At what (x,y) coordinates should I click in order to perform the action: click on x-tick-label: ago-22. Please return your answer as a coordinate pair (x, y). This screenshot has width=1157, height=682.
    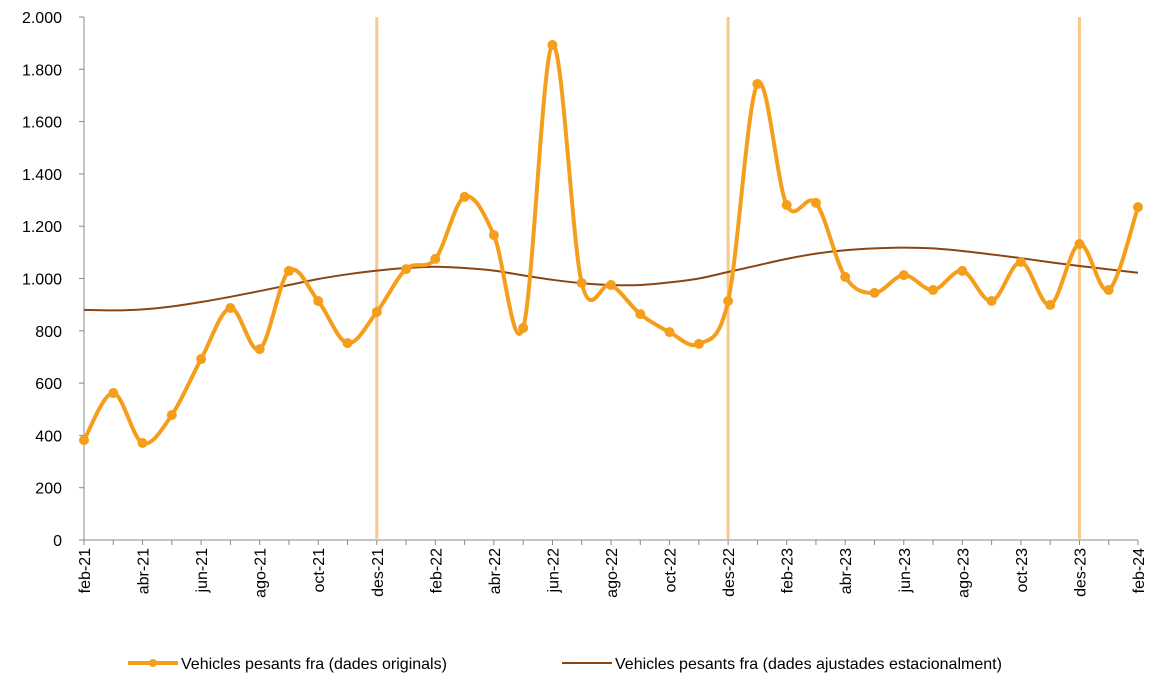
    Looking at the image, I should click on (612, 573).